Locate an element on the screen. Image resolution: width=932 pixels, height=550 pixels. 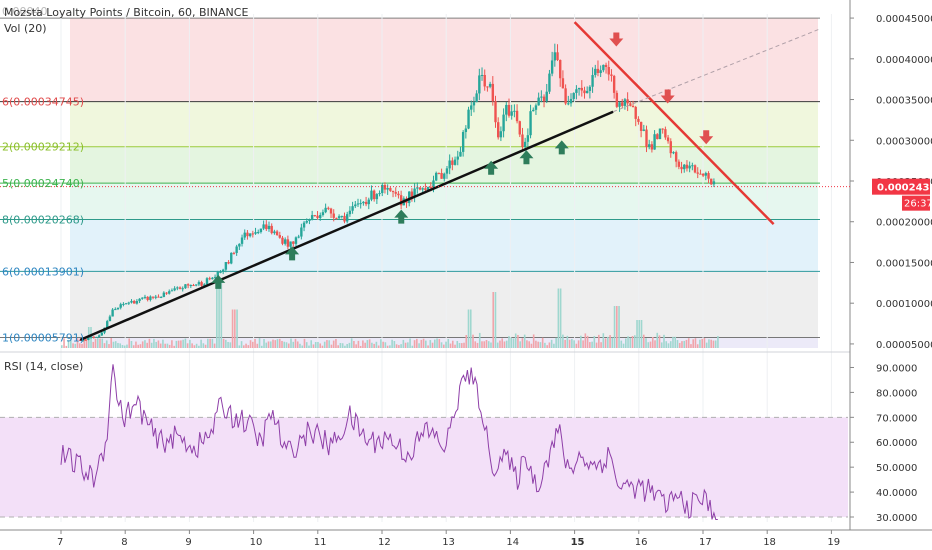
fib-level-label: 2(0.00029212) is located at coordinates (43, 147).